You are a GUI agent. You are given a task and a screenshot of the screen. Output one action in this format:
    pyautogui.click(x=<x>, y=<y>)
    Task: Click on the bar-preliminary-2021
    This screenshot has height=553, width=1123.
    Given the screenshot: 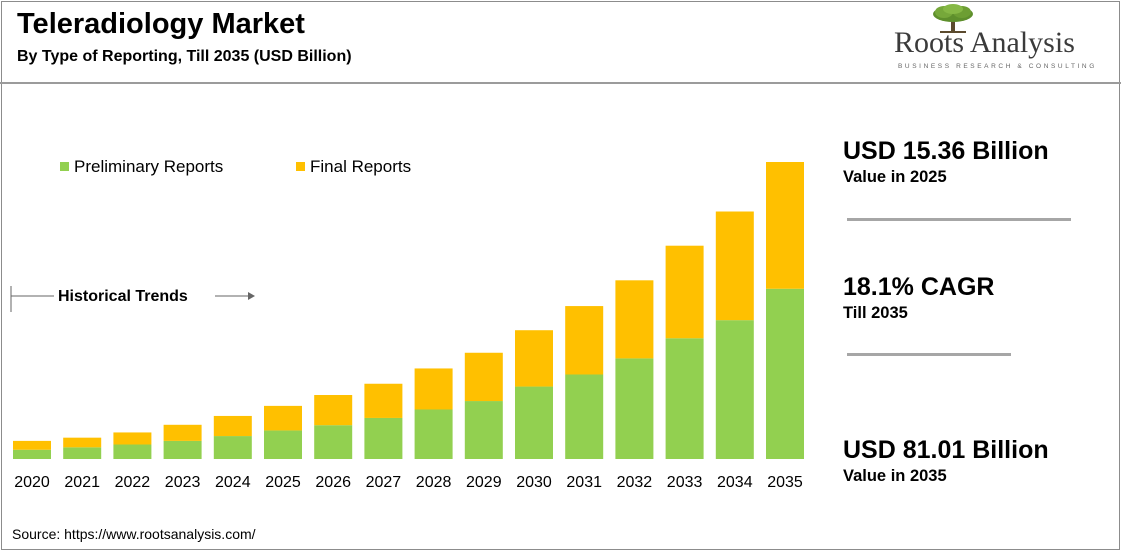 What is the action you would take?
    pyautogui.click(x=82, y=453)
    